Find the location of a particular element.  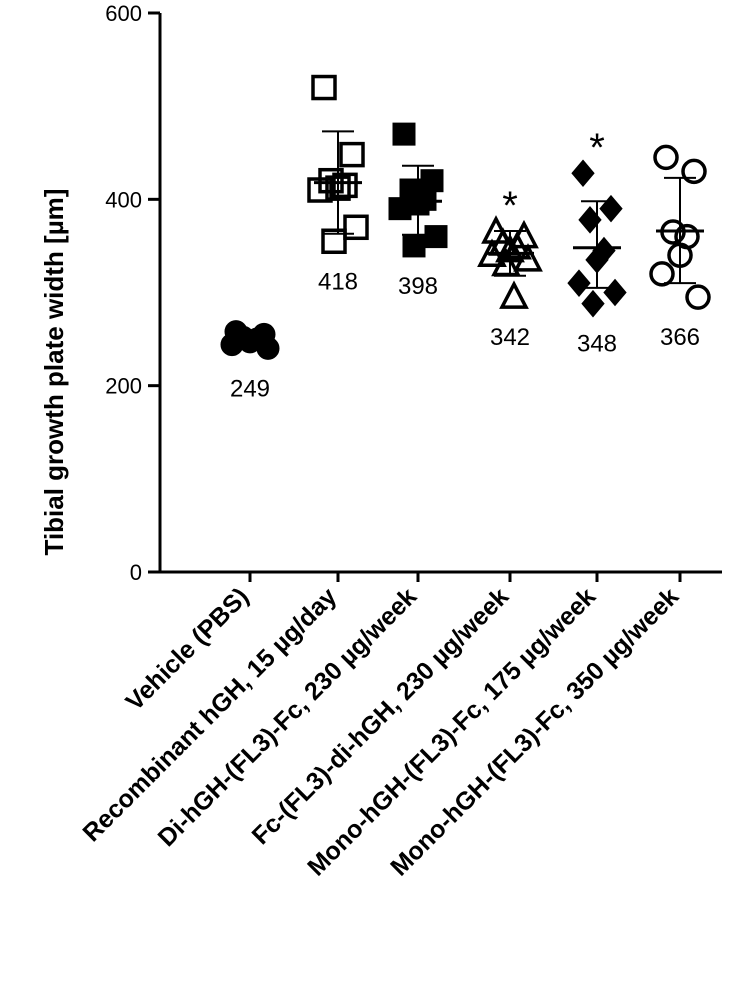

group-3: 398 is located at coordinates (418, 211).